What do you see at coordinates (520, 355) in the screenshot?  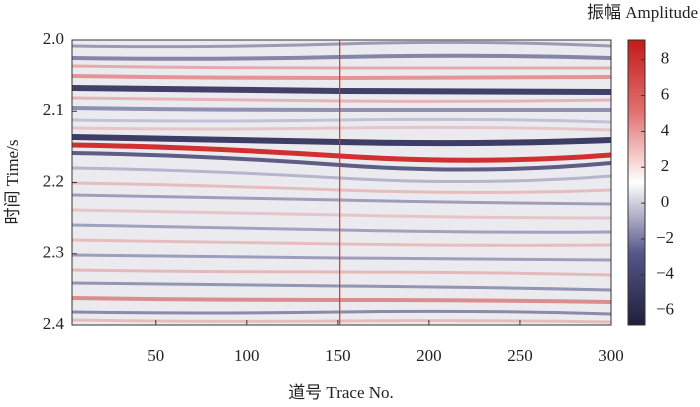 I see `x-tick-label: 250` at bounding box center [520, 355].